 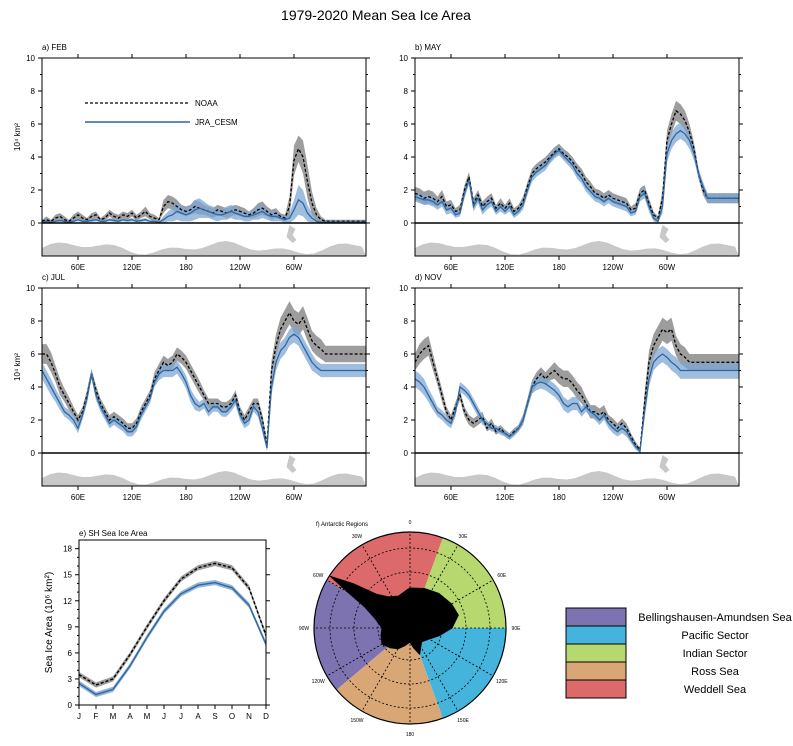 I want to click on panel-1: 0 2 4 6 8 10 60E 120E 180 120W 60W b) MAY, so click(x=571, y=157).